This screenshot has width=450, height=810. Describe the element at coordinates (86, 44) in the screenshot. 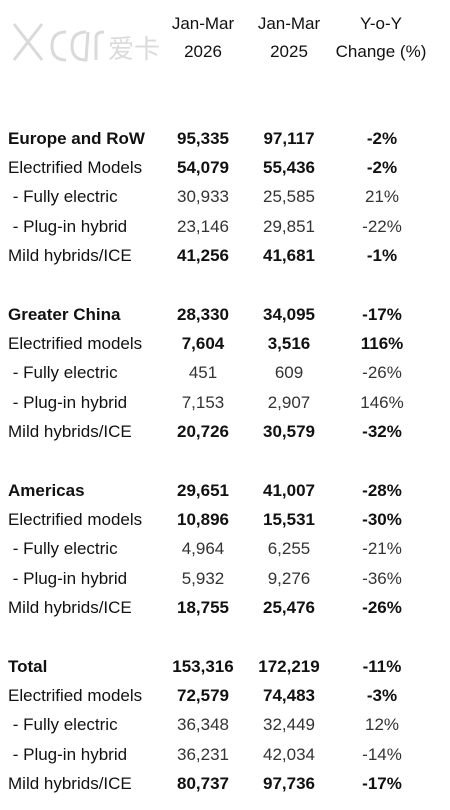

I see `xcar-watermark-logo: 爱卡` at that location.